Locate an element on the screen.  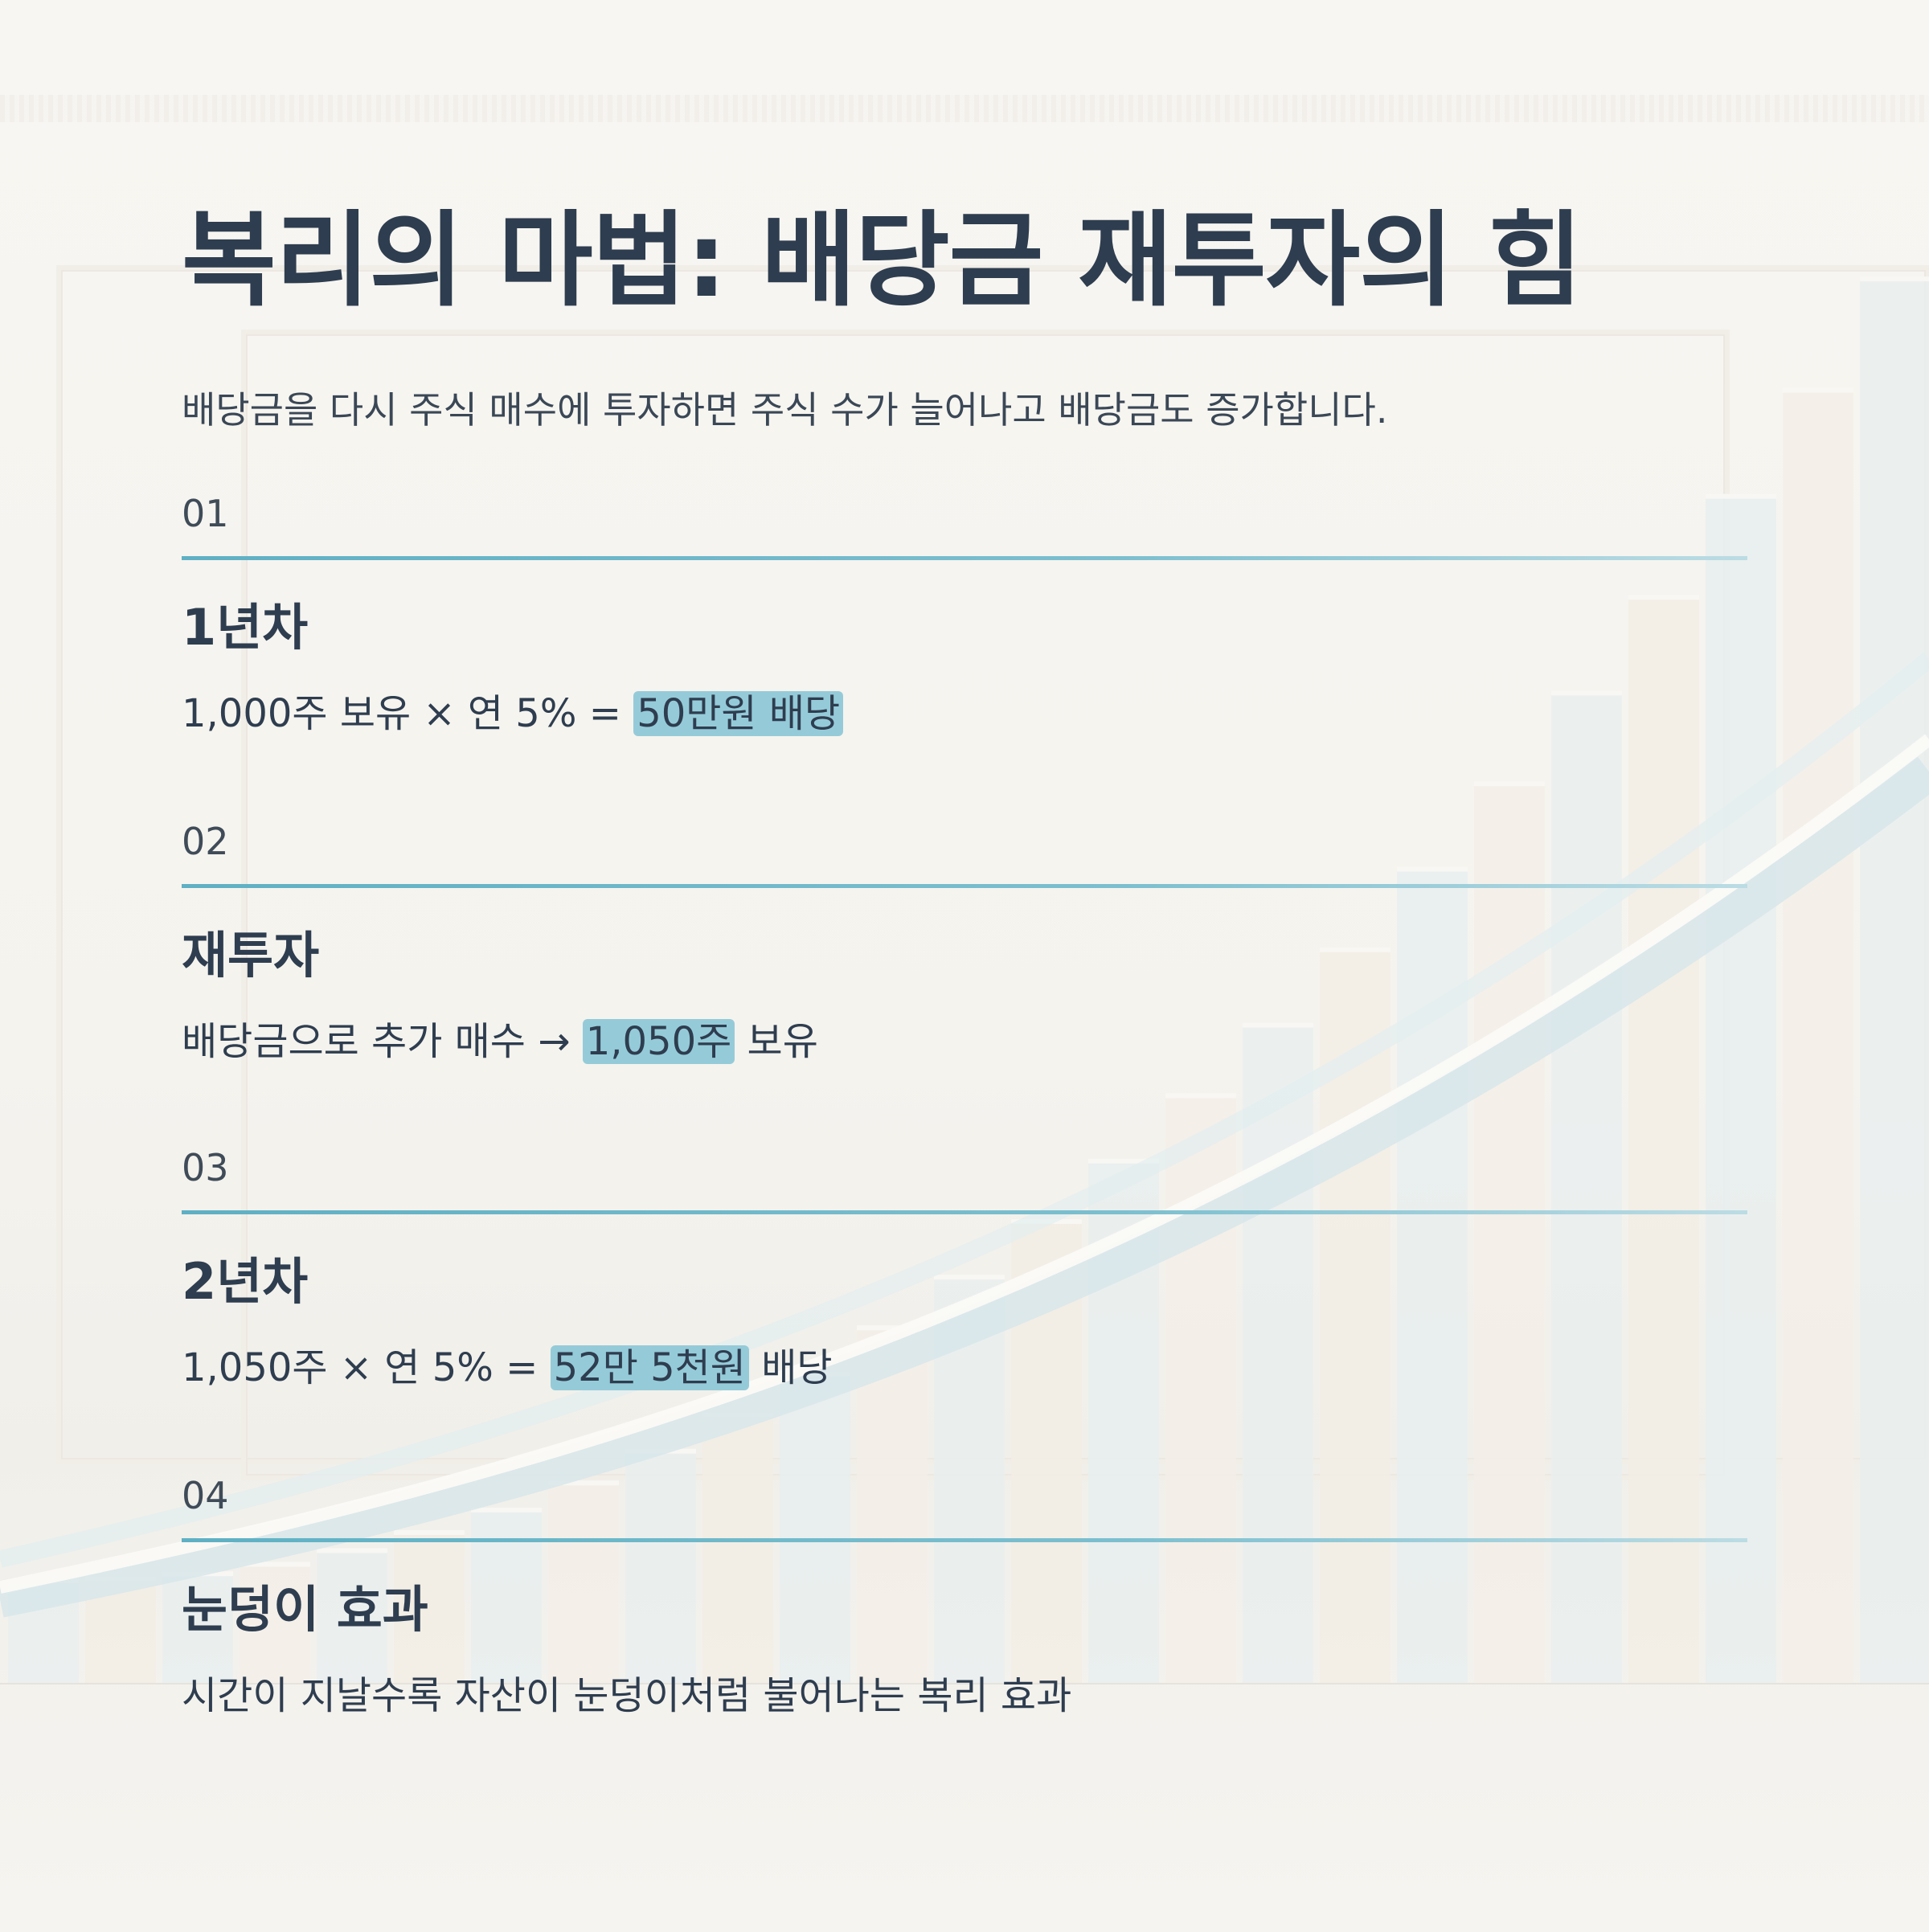
desc-text-after: 배당 is located at coordinates (790, 1367).